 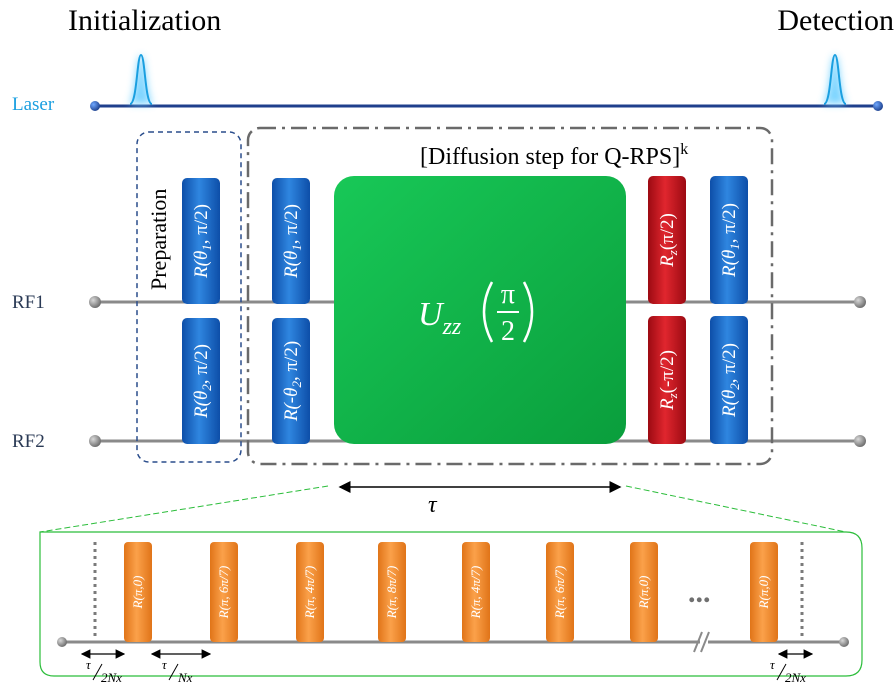 What do you see at coordinates (729, 264) in the screenshot?
I see `d2-rf1-pre: R(θ` at bounding box center [729, 264].